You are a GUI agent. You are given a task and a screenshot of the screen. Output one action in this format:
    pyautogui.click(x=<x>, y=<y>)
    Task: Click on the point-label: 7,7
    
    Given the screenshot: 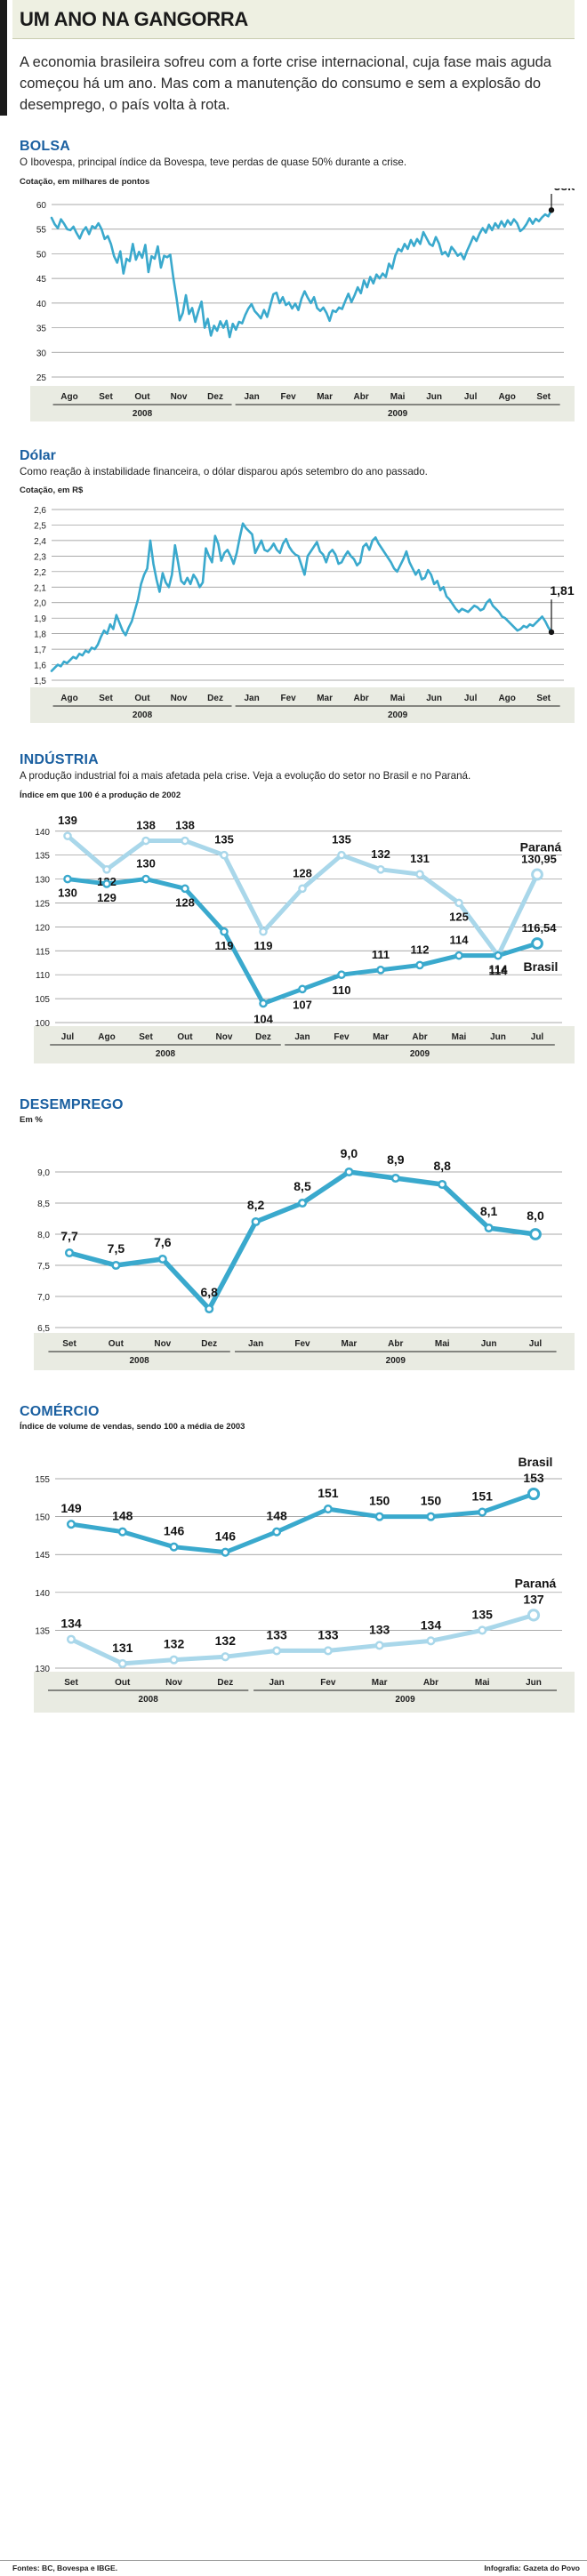 What is the action you would take?
    pyautogui.click(x=69, y=1236)
    